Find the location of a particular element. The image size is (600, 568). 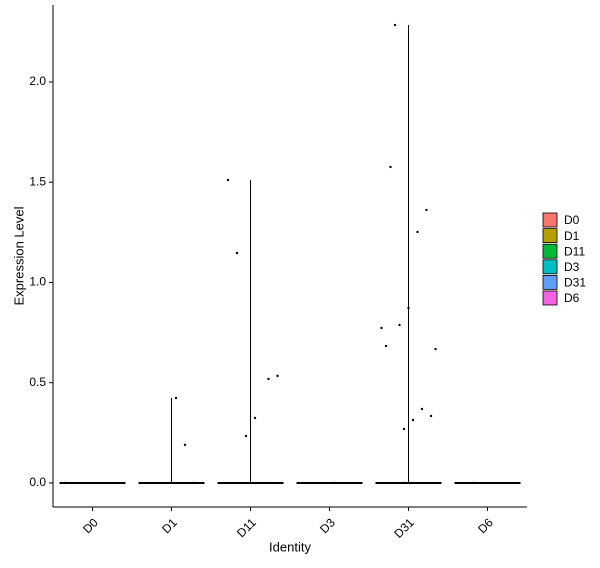

legend-label: D1 is located at coordinates (572, 236).